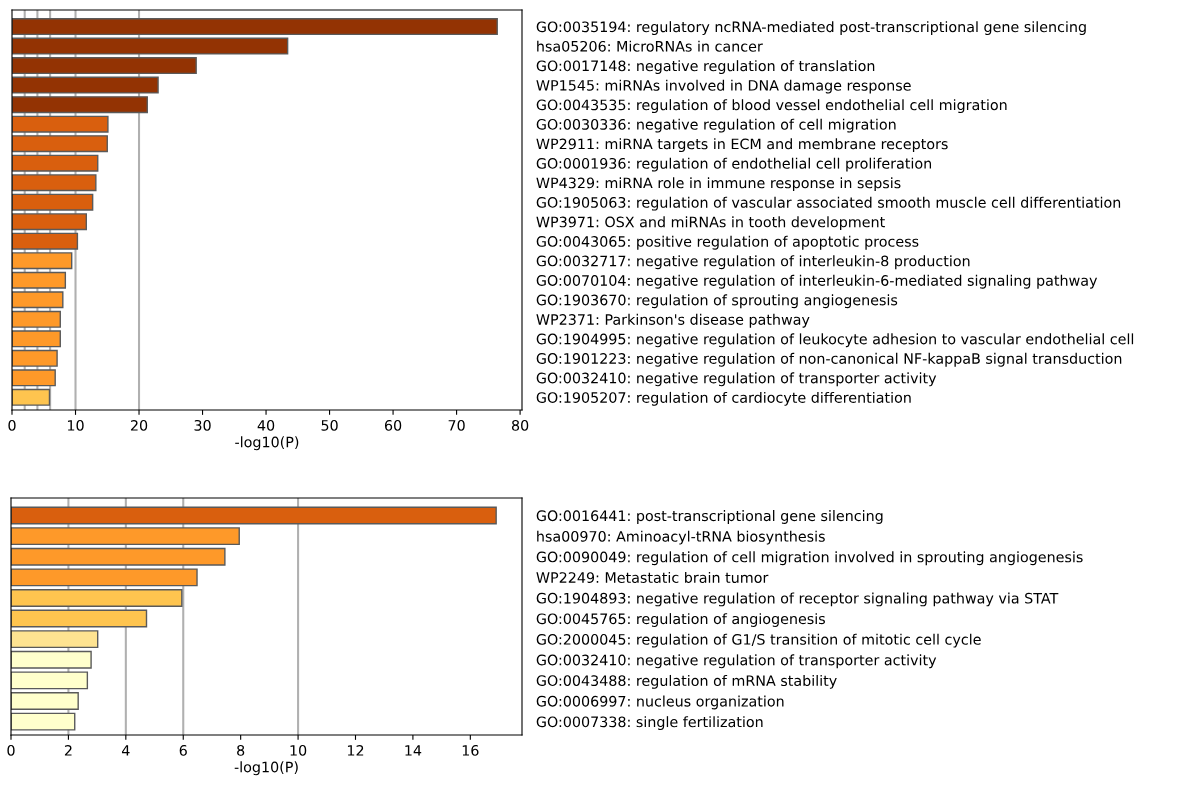  I want to click on x-tick-label: 60, so click(393, 425).